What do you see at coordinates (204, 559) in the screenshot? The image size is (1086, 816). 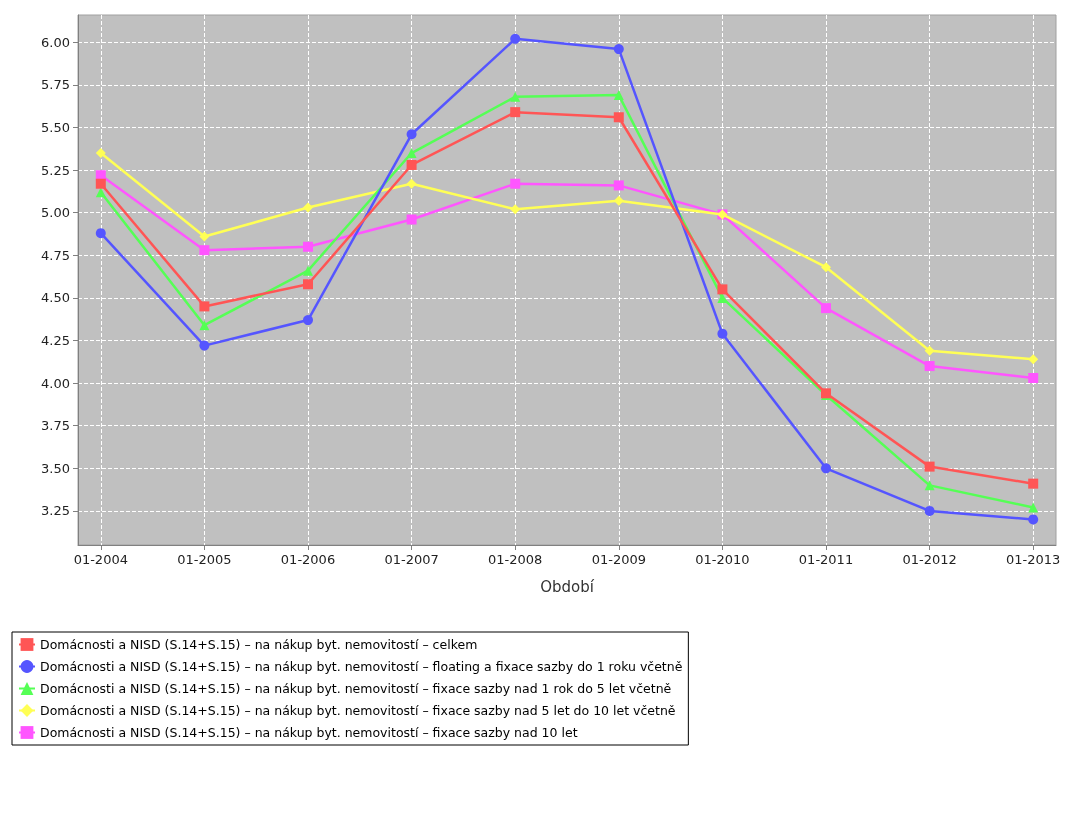 I see `x-tick-label: 01-2005` at bounding box center [204, 559].